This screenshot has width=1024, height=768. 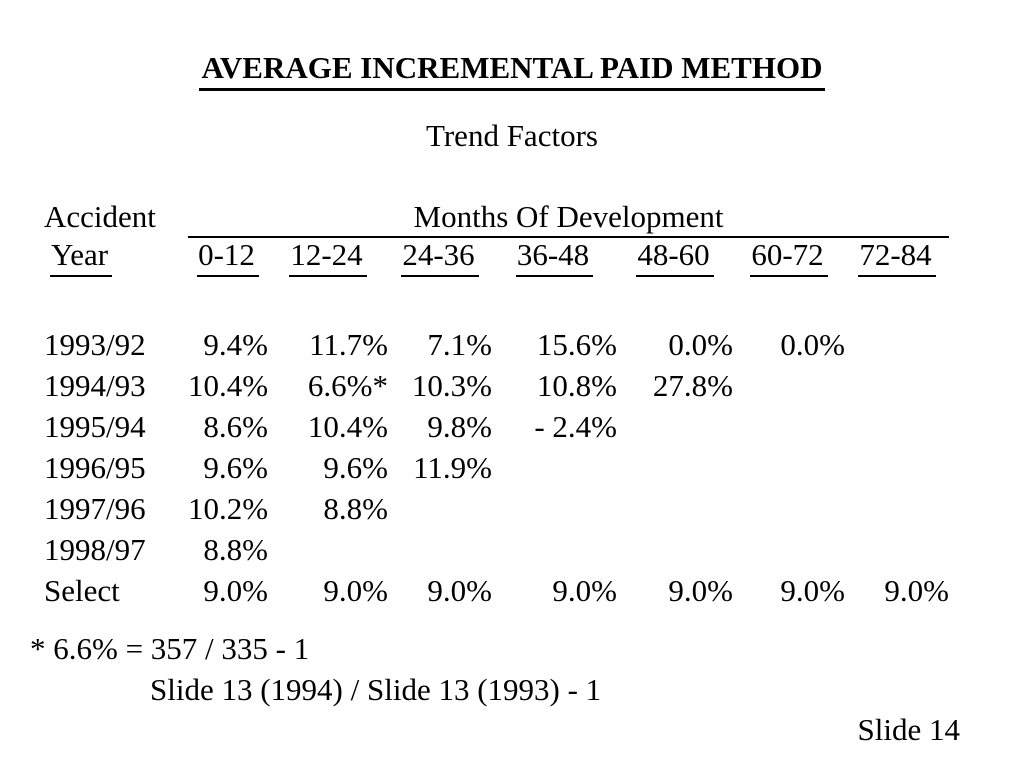 I want to click on slide-number: Slide 14, so click(x=908, y=729).